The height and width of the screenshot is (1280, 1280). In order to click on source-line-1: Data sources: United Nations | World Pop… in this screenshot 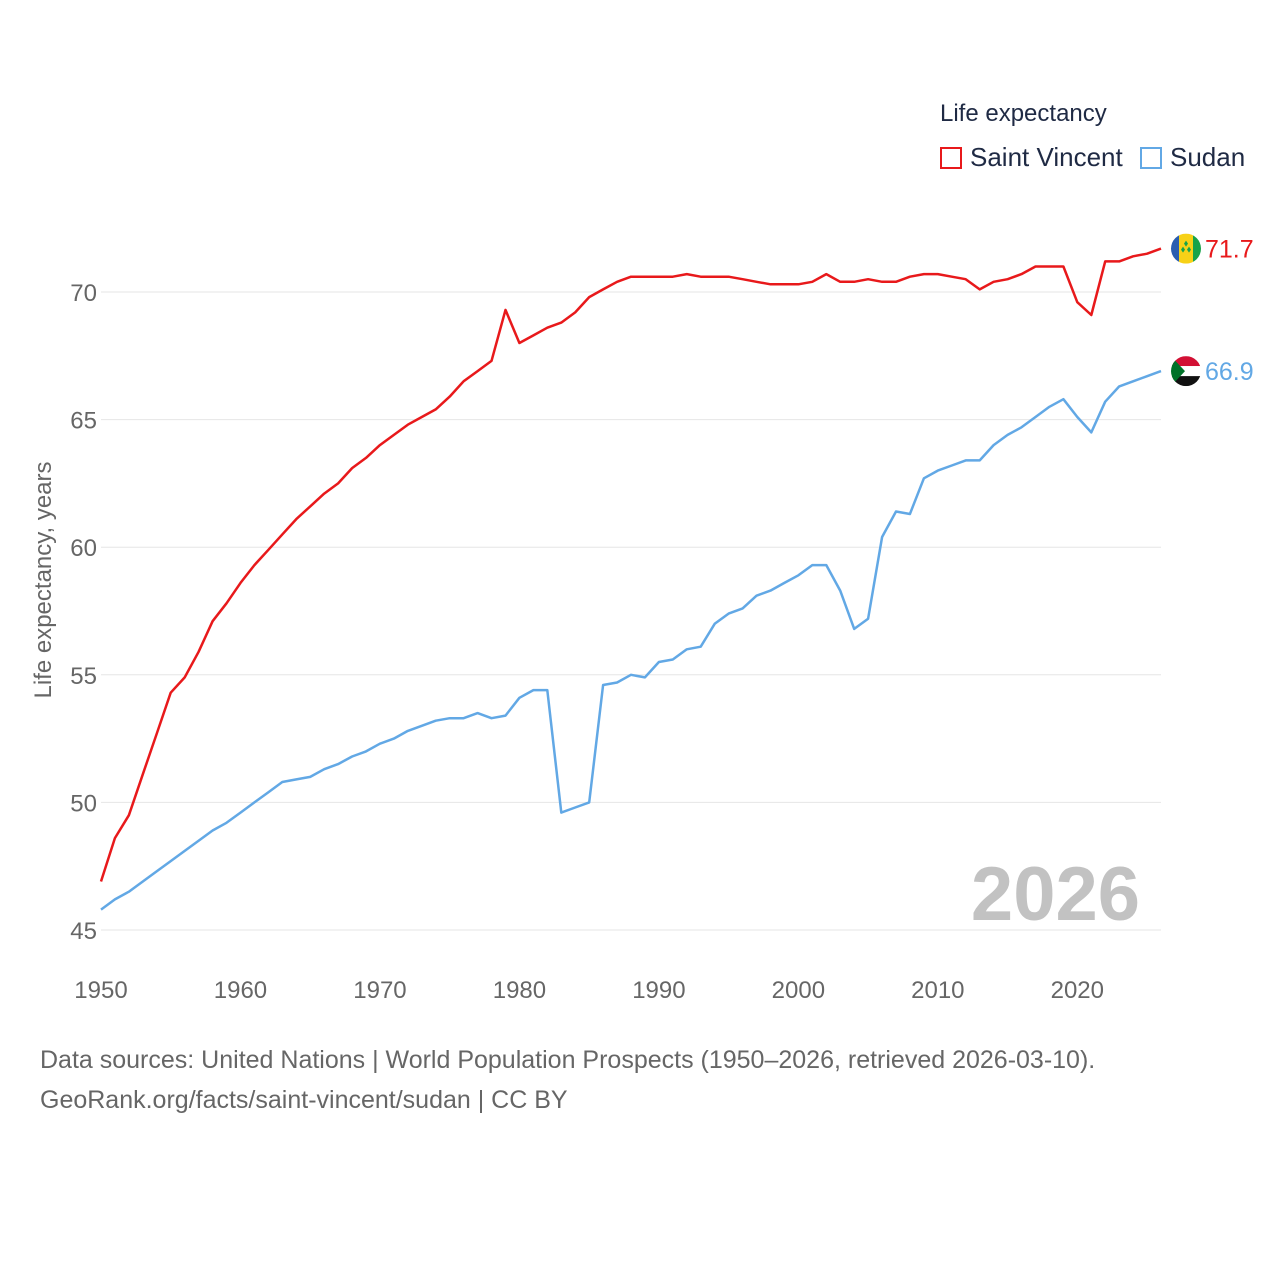, I will do `click(568, 1060)`.